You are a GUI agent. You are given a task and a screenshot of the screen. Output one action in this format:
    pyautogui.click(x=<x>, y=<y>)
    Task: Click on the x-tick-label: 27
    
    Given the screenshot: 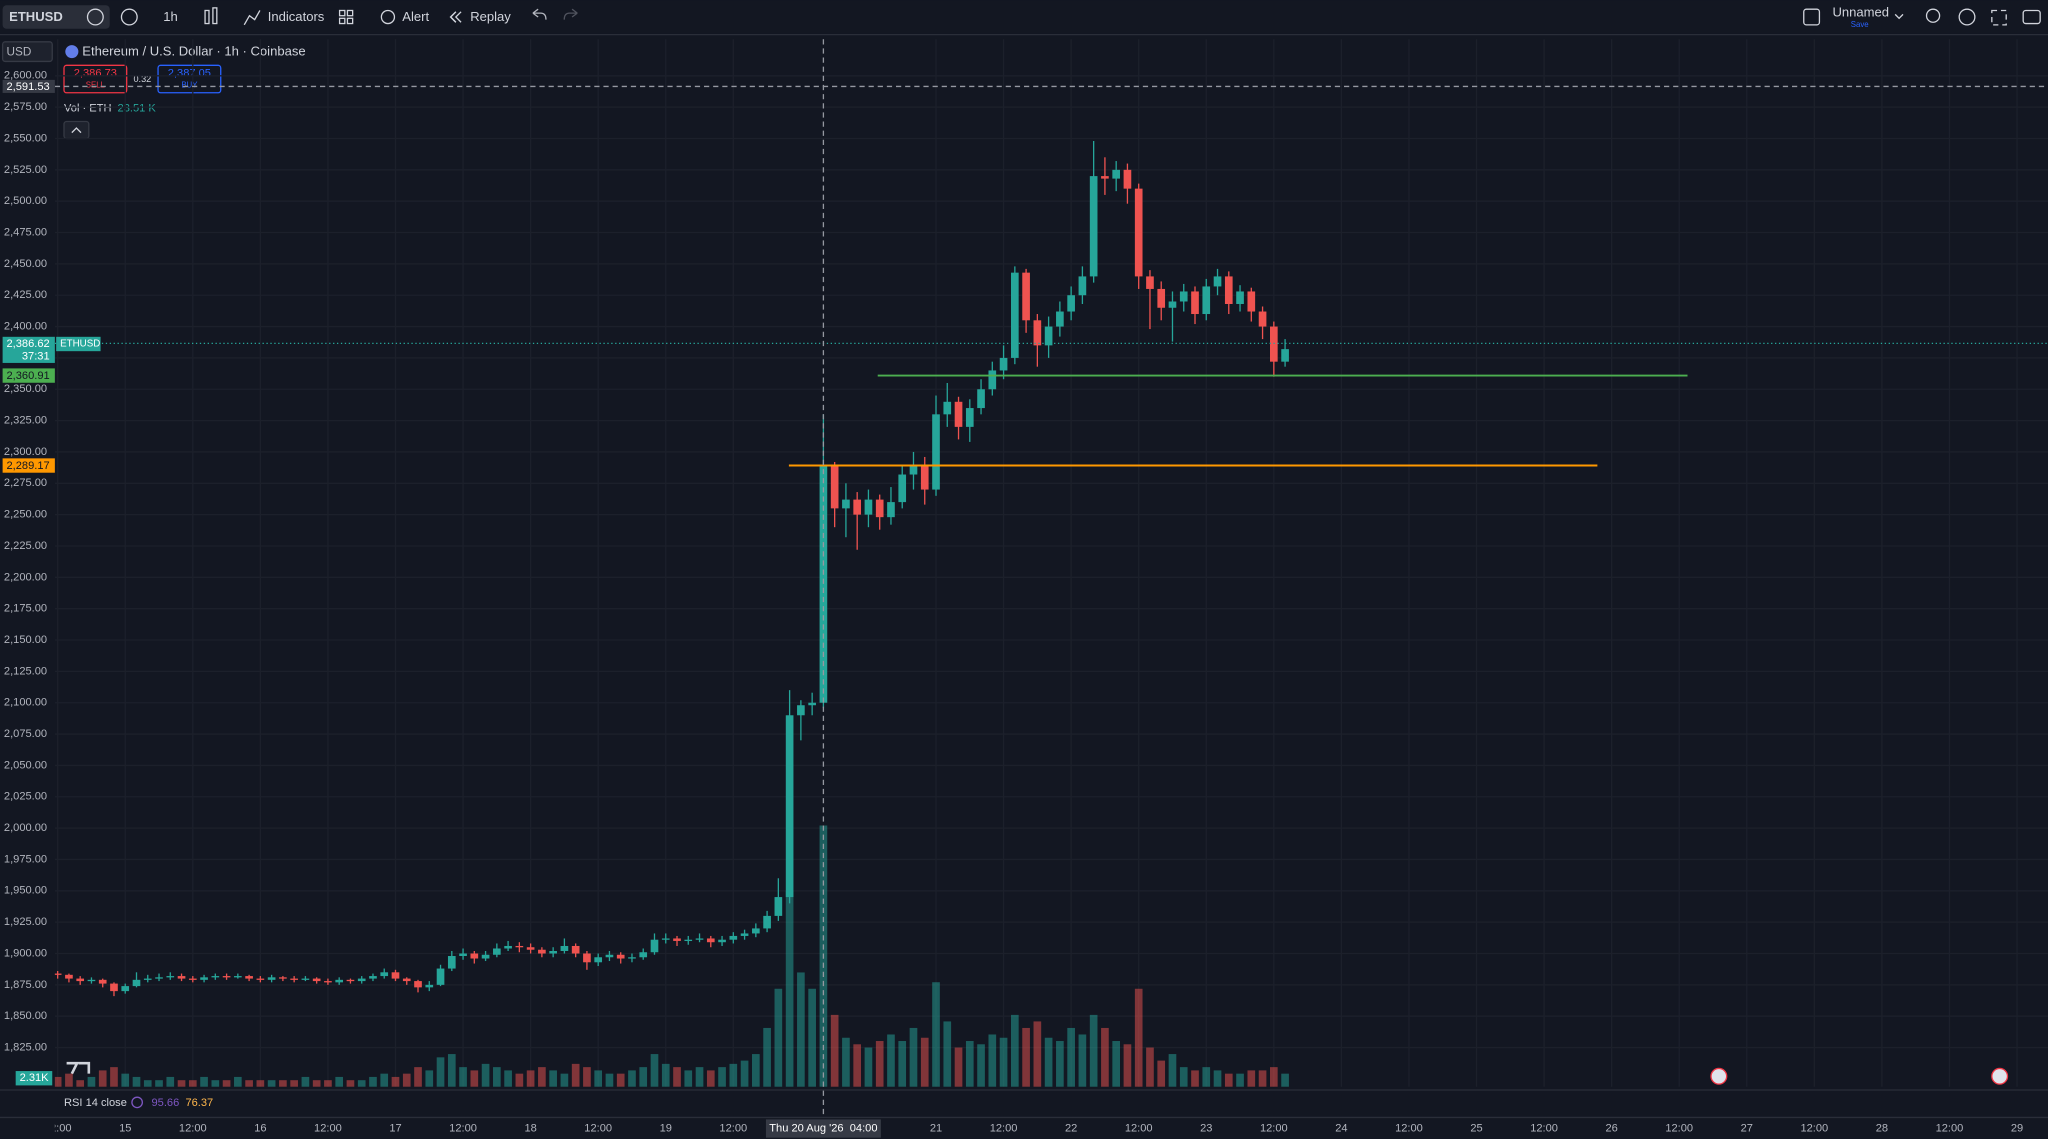 What is the action you would take?
    pyautogui.click(x=1747, y=1128)
    